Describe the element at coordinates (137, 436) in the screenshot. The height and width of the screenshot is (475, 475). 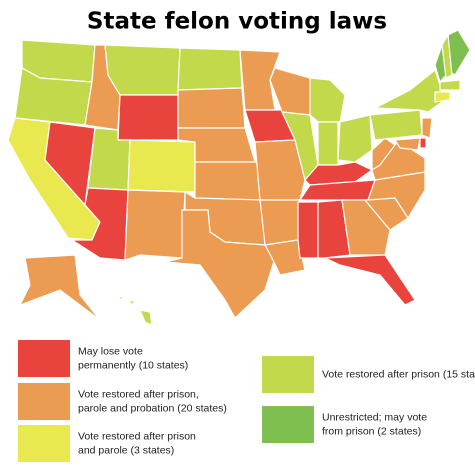
I see `legend-label: Vote restored after prison` at that location.